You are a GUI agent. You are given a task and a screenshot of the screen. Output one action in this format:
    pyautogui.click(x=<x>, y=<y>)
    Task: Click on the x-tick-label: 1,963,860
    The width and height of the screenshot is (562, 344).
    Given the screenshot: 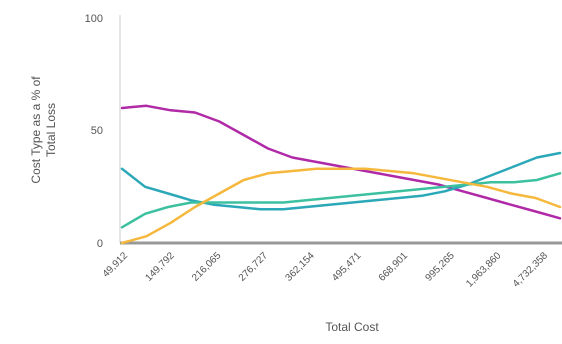 What is the action you would take?
    pyautogui.click(x=484, y=270)
    